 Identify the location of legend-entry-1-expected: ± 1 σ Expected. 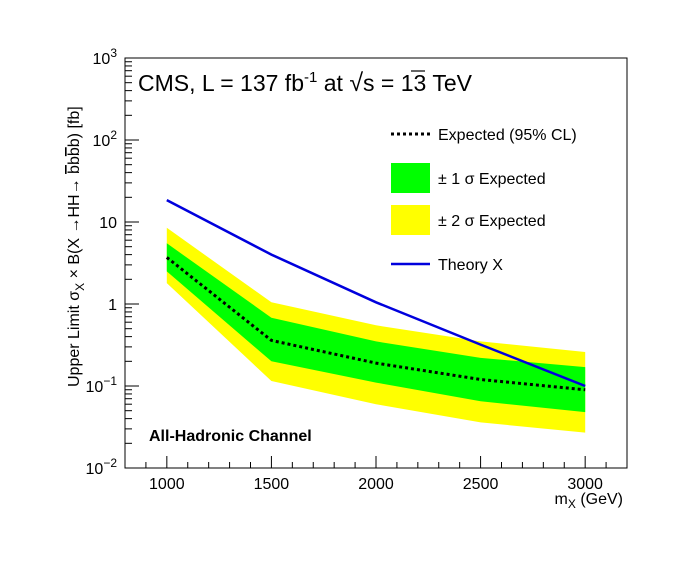
(468, 178).